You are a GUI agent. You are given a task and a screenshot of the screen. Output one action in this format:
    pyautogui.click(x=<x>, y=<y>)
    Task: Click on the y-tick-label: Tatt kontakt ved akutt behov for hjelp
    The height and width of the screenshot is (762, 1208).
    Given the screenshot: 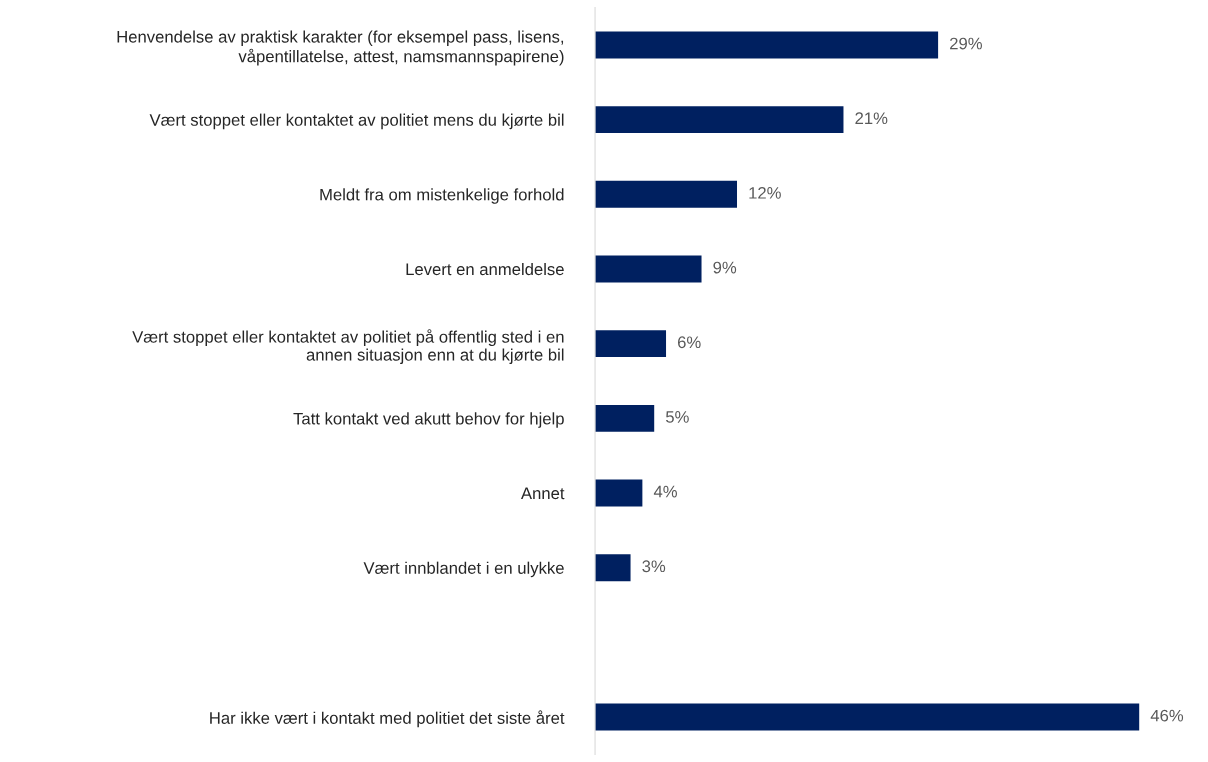 What is the action you would take?
    pyautogui.click(x=428, y=420)
    